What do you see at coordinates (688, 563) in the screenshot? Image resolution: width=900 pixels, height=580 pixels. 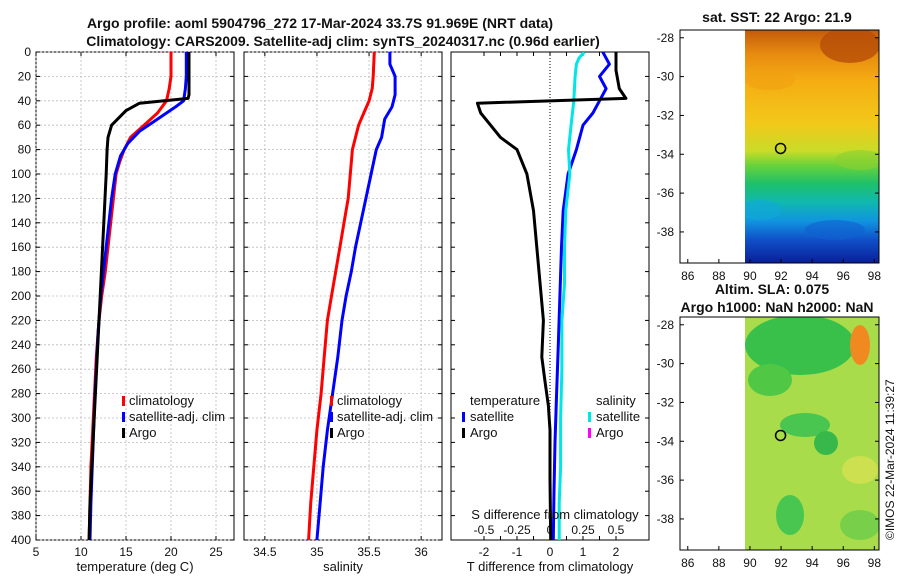 I see `sla_map-xtick-label-0: 86` at bounding box center [688, 563].